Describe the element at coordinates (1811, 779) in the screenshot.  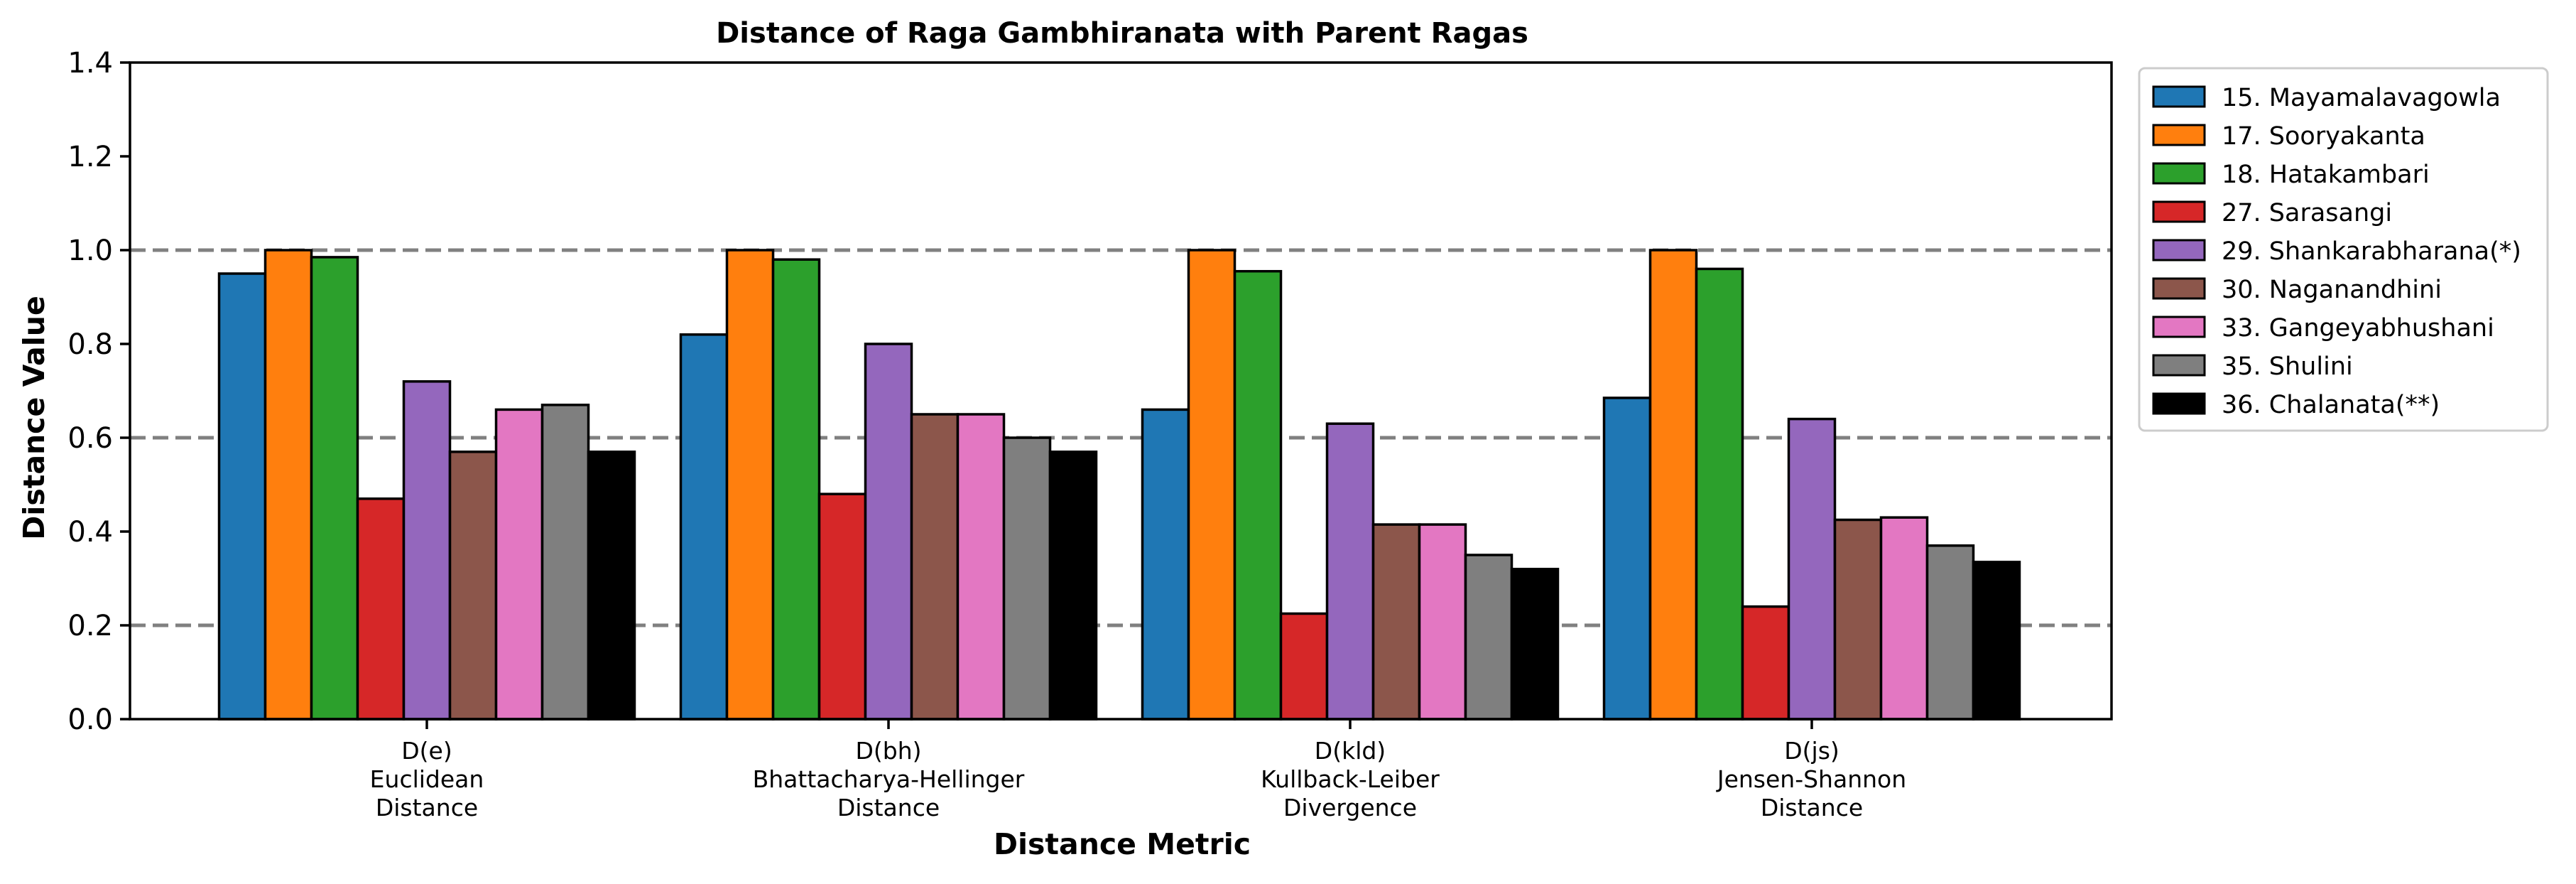
I see `x-tick-label: D(js) Jensen-Shannon Distance` at that location.